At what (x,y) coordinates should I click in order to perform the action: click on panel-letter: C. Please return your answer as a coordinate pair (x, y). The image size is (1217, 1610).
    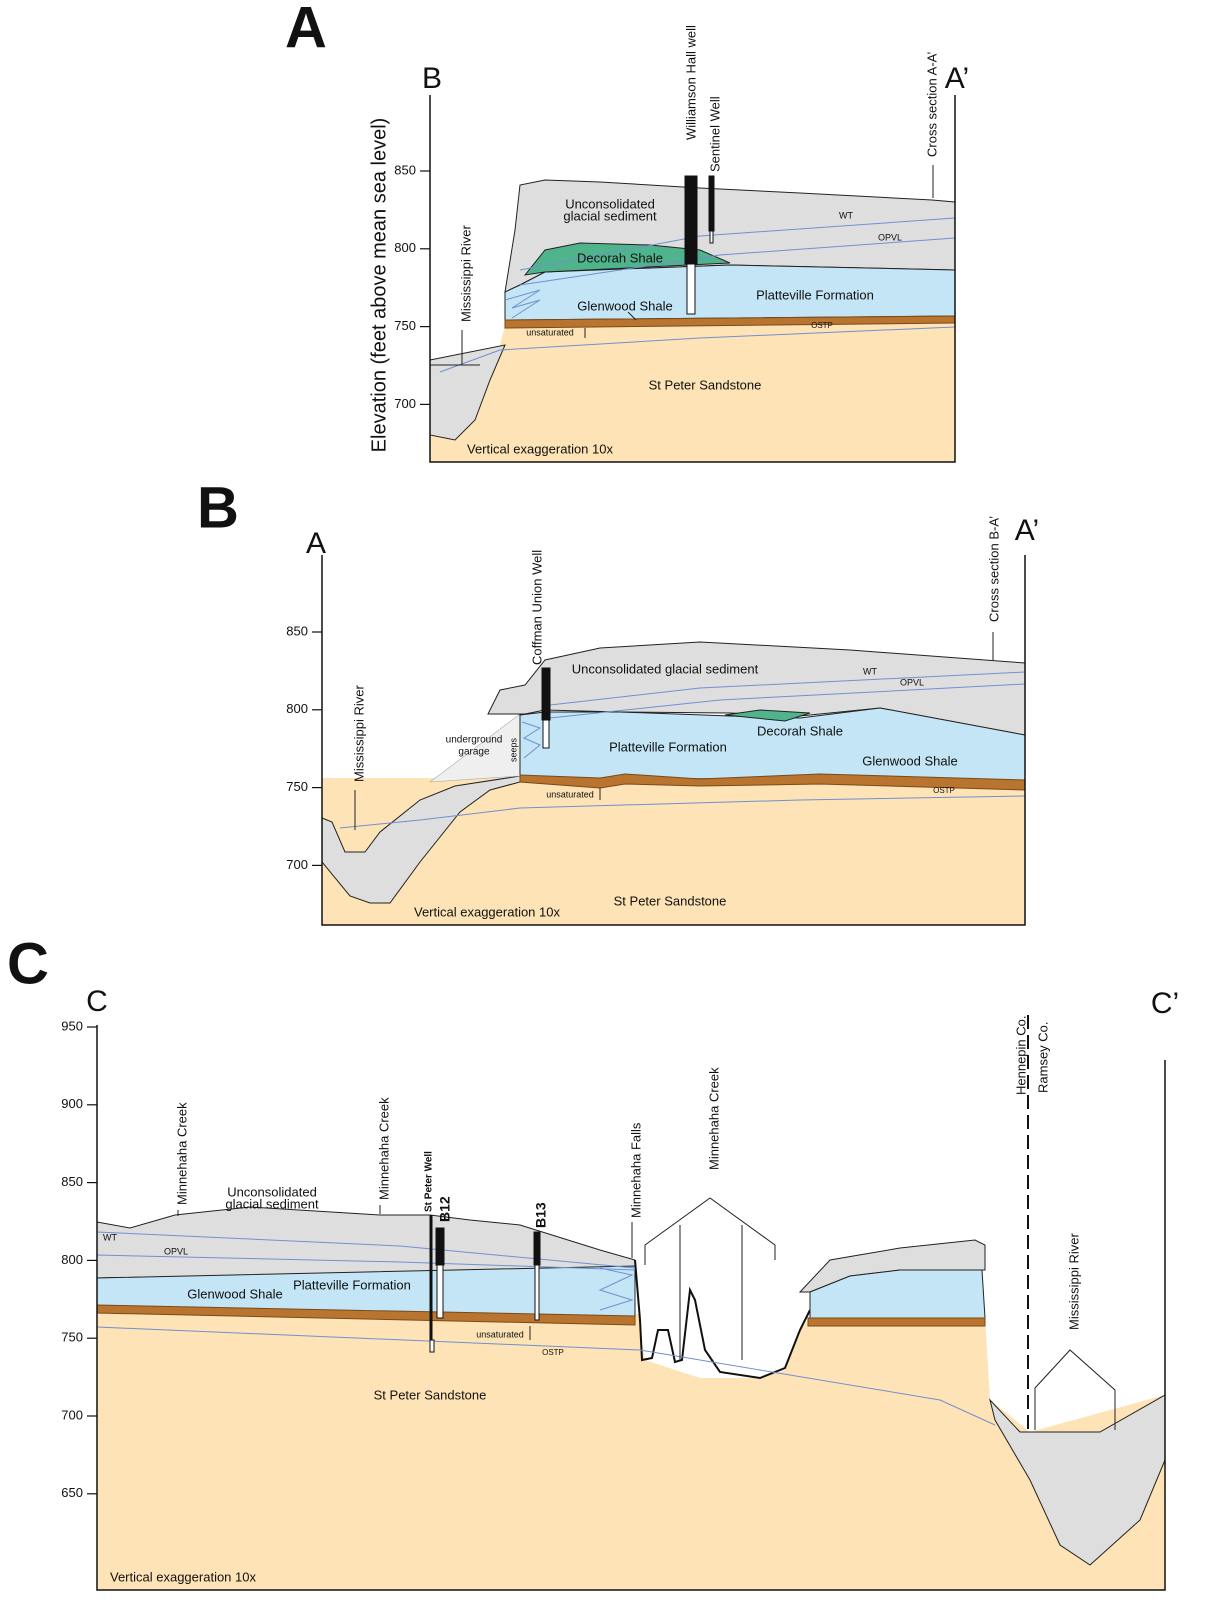
    Looking at the image, I should click on (28, 963).